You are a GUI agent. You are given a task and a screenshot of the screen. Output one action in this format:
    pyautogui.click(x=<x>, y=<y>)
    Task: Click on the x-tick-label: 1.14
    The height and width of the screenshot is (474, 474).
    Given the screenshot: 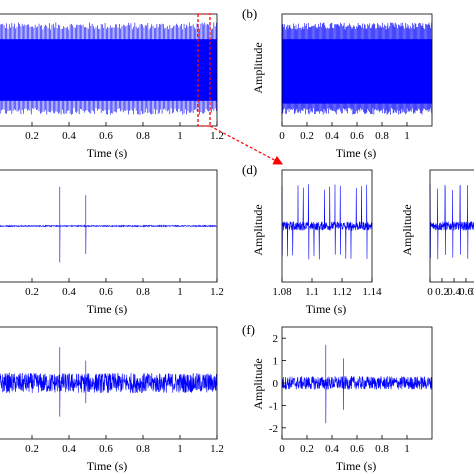 What is the action you would take?
    pyautogui.click(x=372, y=292)
    